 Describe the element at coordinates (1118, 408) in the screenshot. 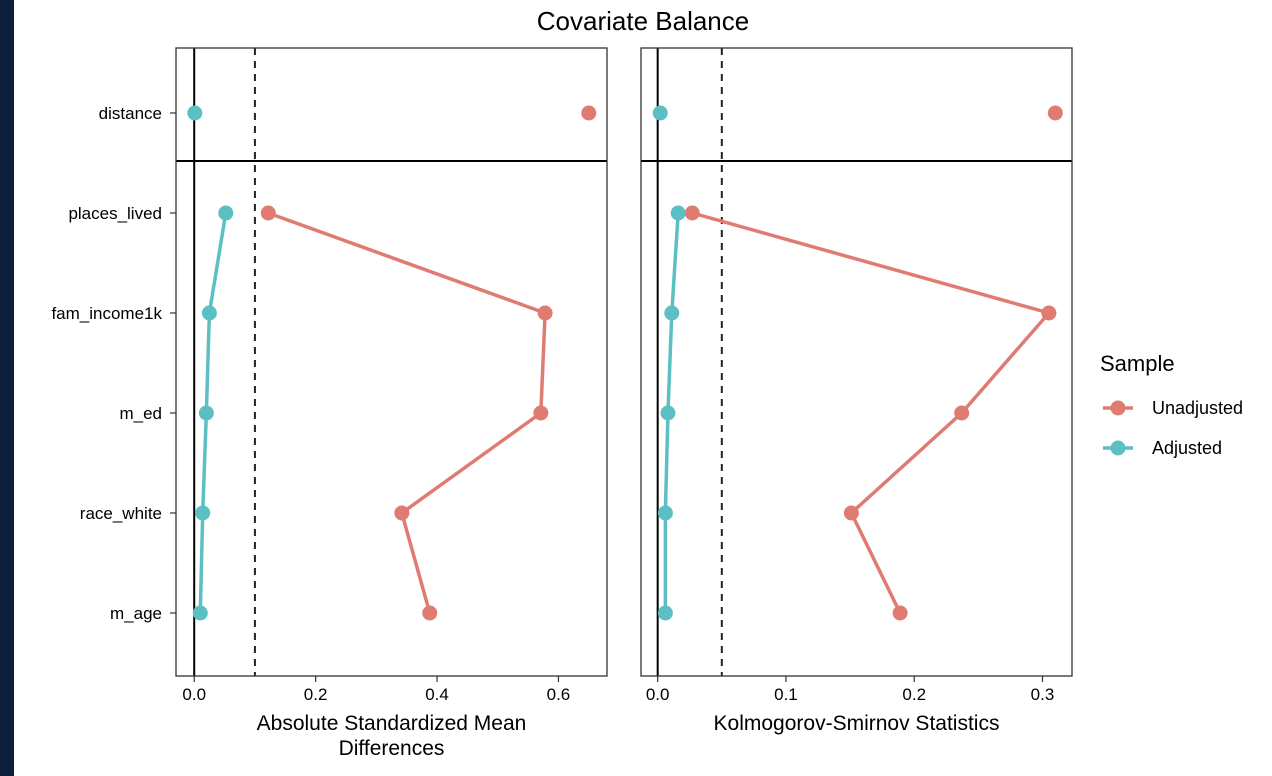

I see `legend-key-point-unadjusted` at that location.